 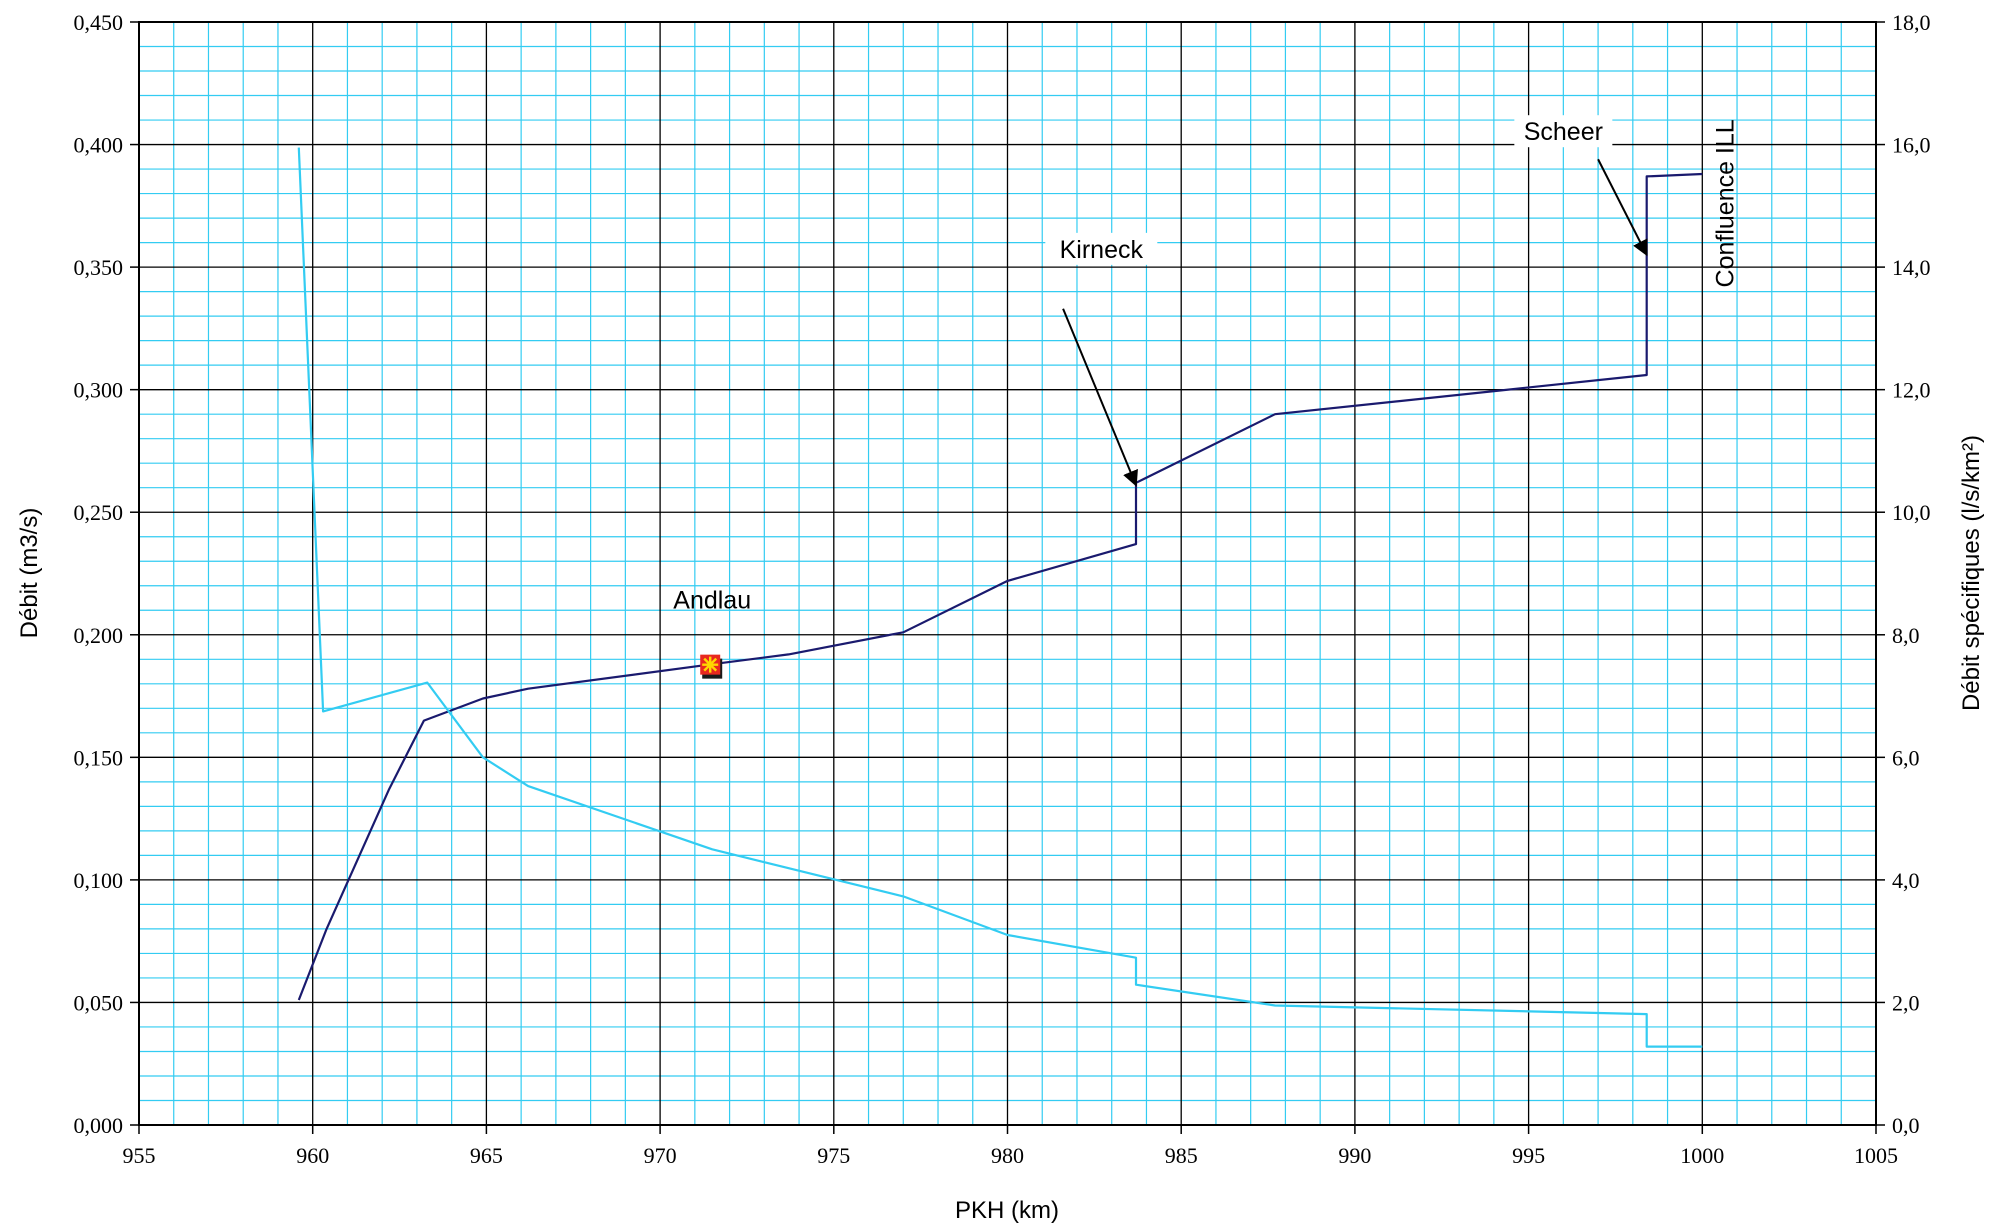 I want to click on x-tick-label: 1000, so click(x=1702, y=1155).